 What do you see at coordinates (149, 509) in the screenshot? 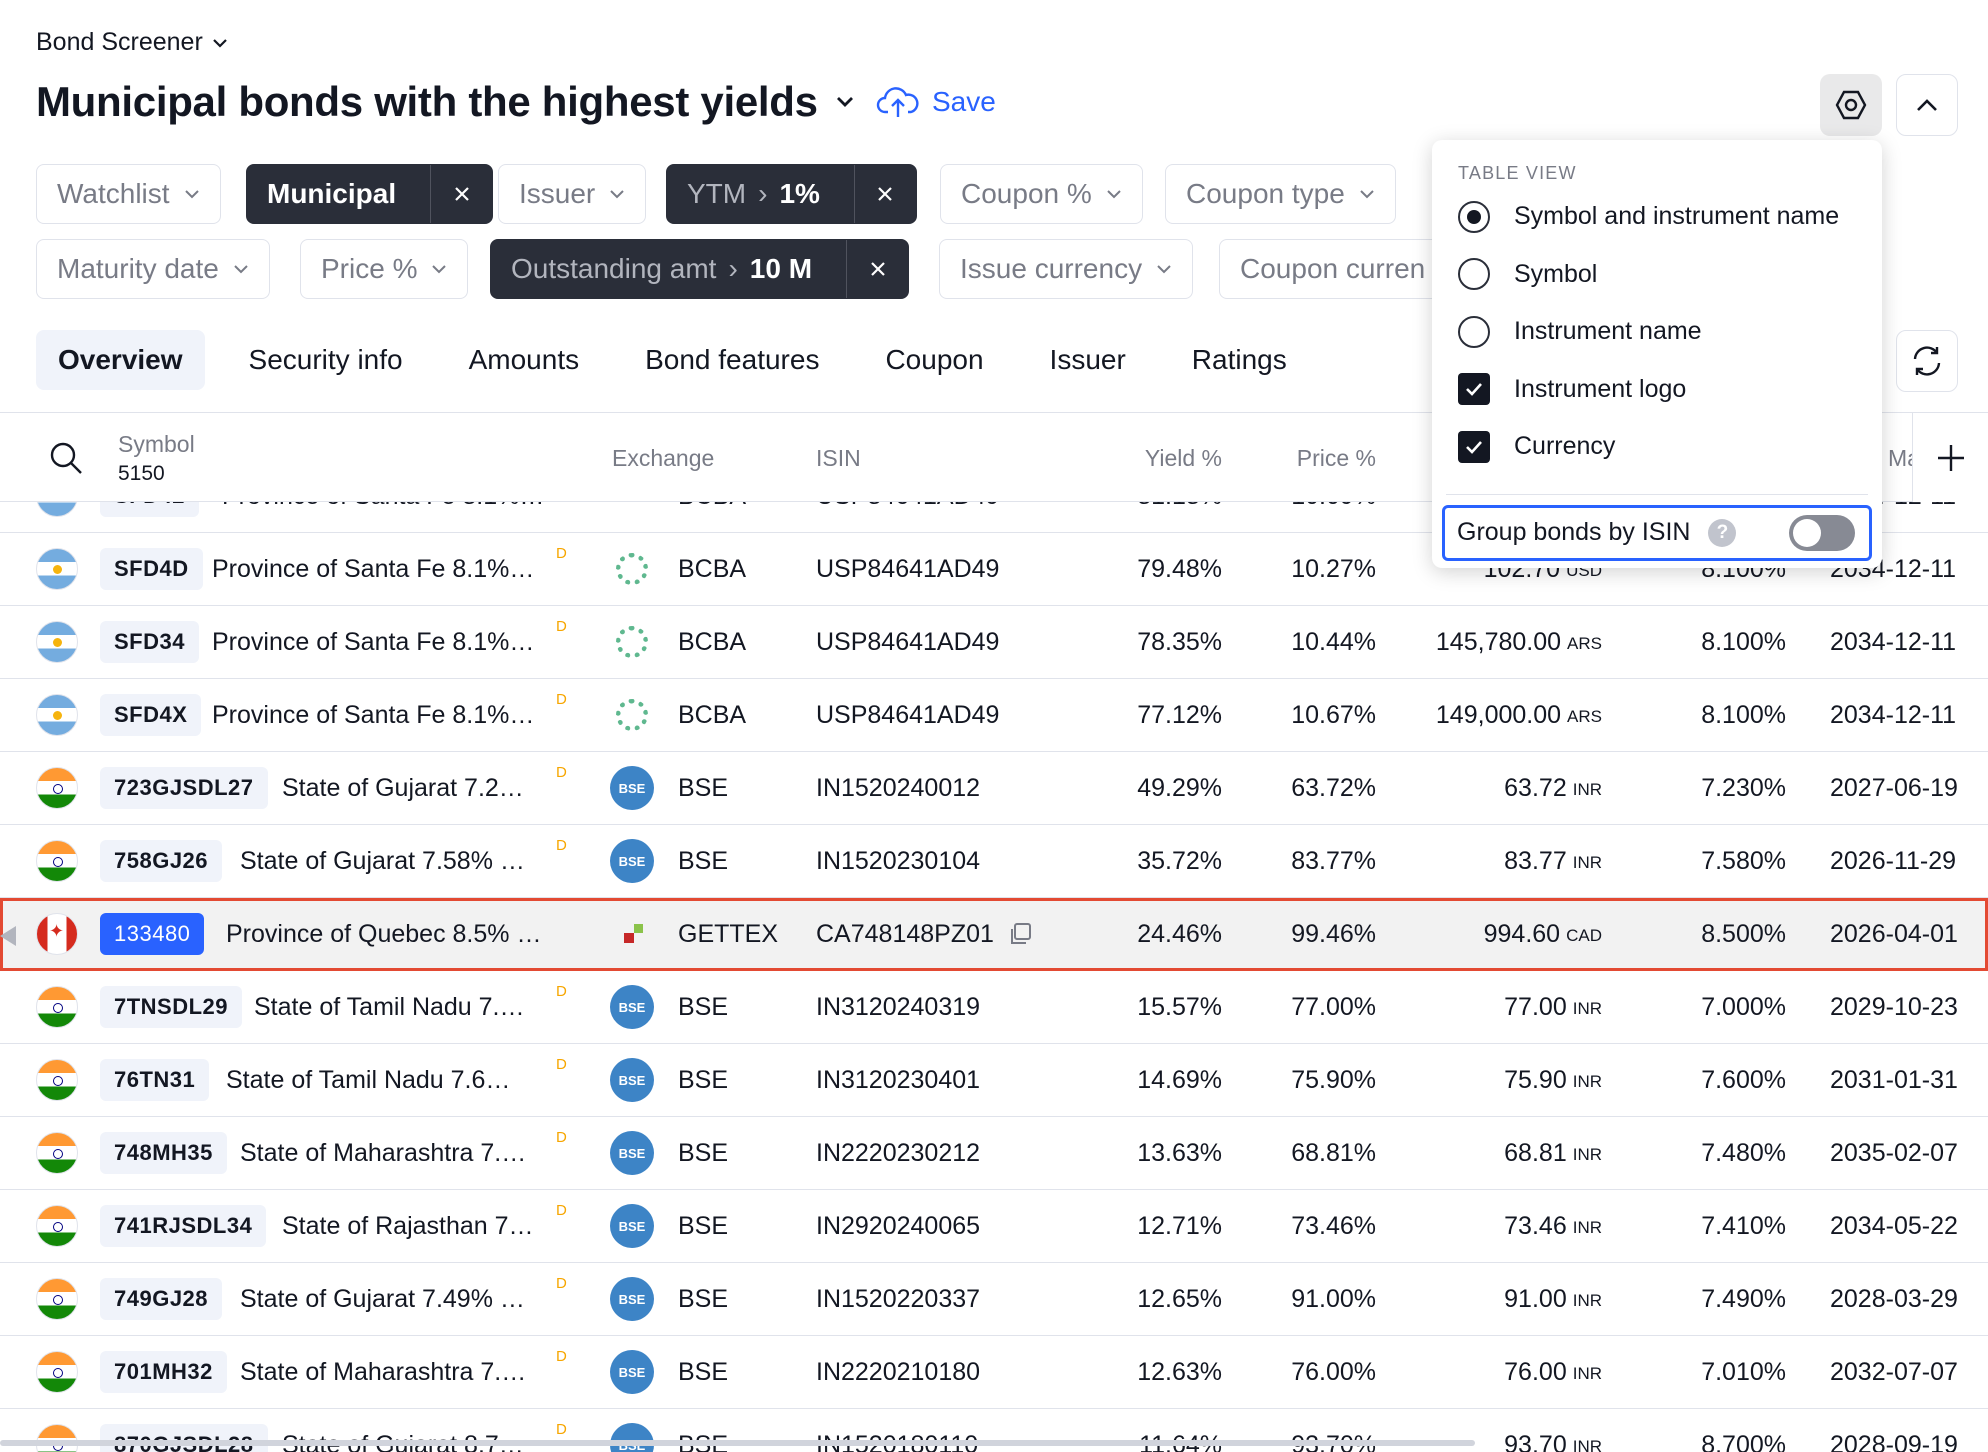
I see `symbol-badge: SFD42` at bounding box center [149, 509].